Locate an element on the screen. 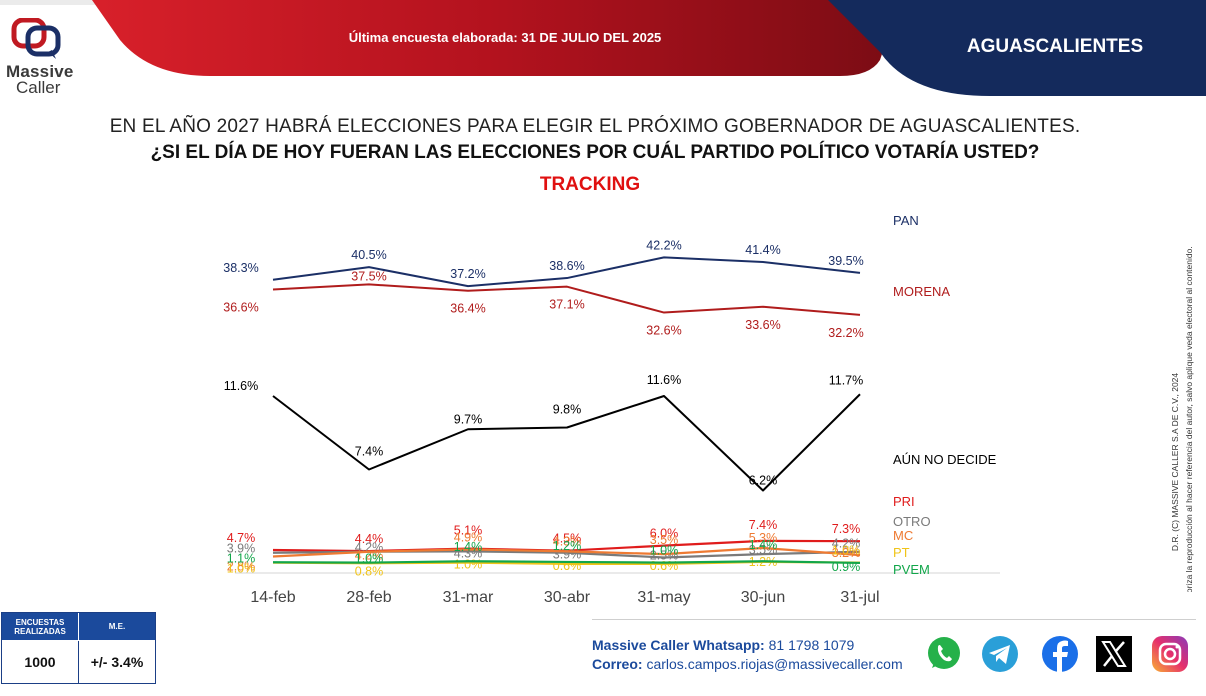 The image size is (1206, 696). legend-label-a-n-no-decide: AÚN NO DECIDE is located at coordinates (945, 459).